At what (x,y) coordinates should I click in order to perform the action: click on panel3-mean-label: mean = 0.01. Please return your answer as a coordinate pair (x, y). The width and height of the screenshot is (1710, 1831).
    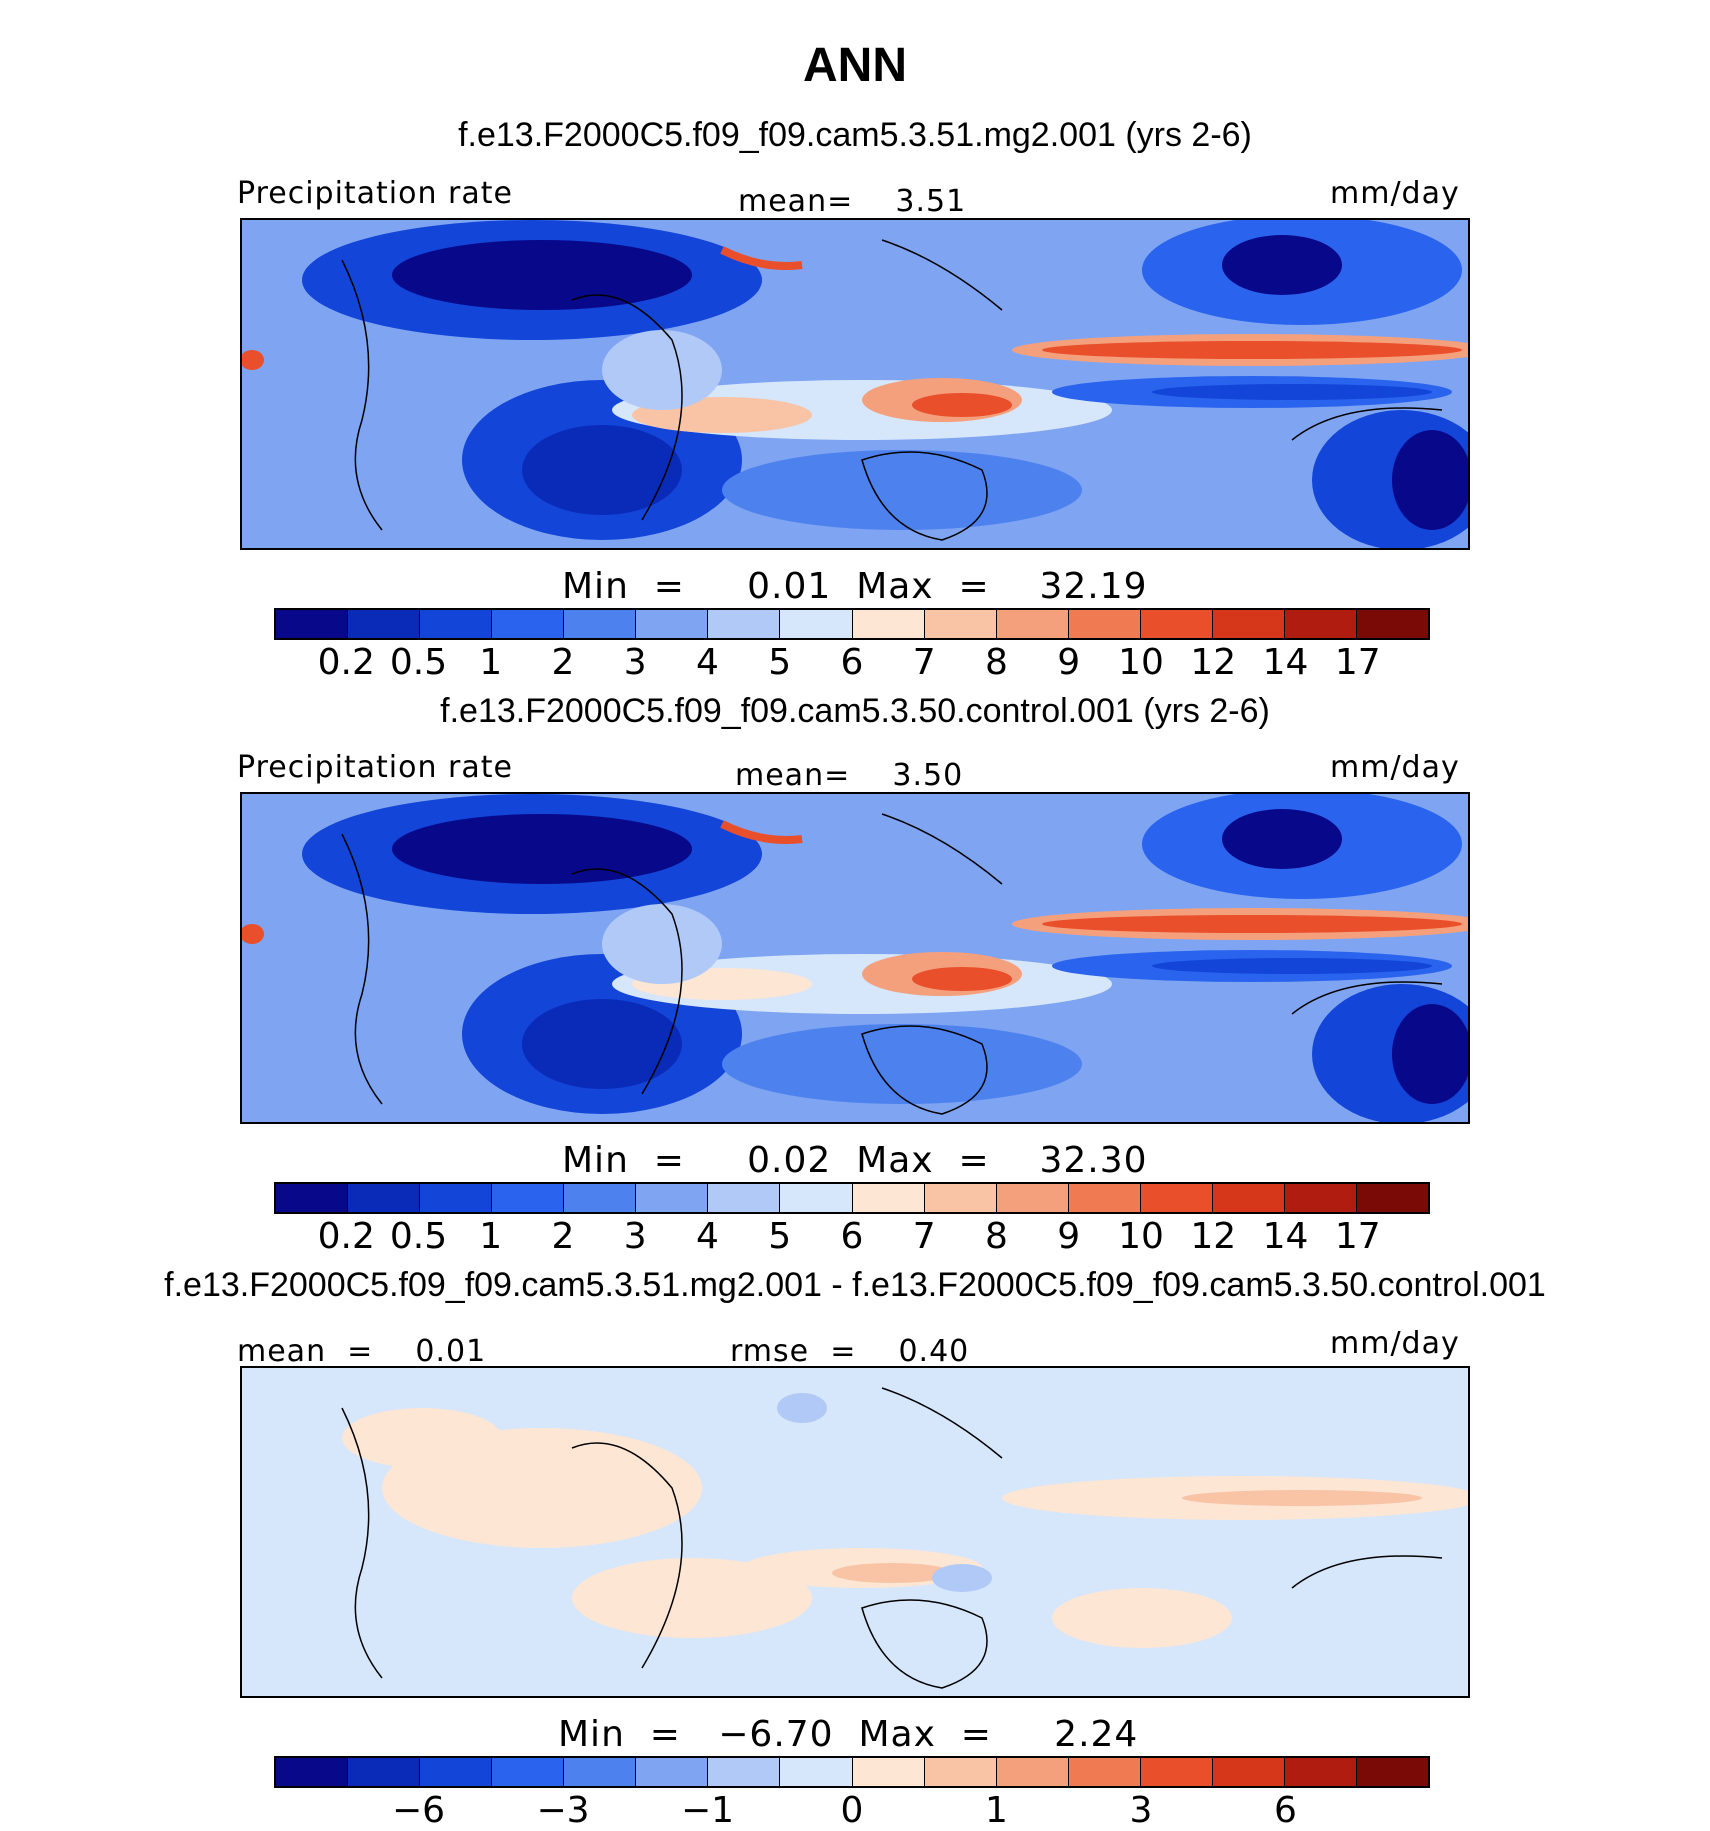
    Looking at the image, I should click on (362, 1351).